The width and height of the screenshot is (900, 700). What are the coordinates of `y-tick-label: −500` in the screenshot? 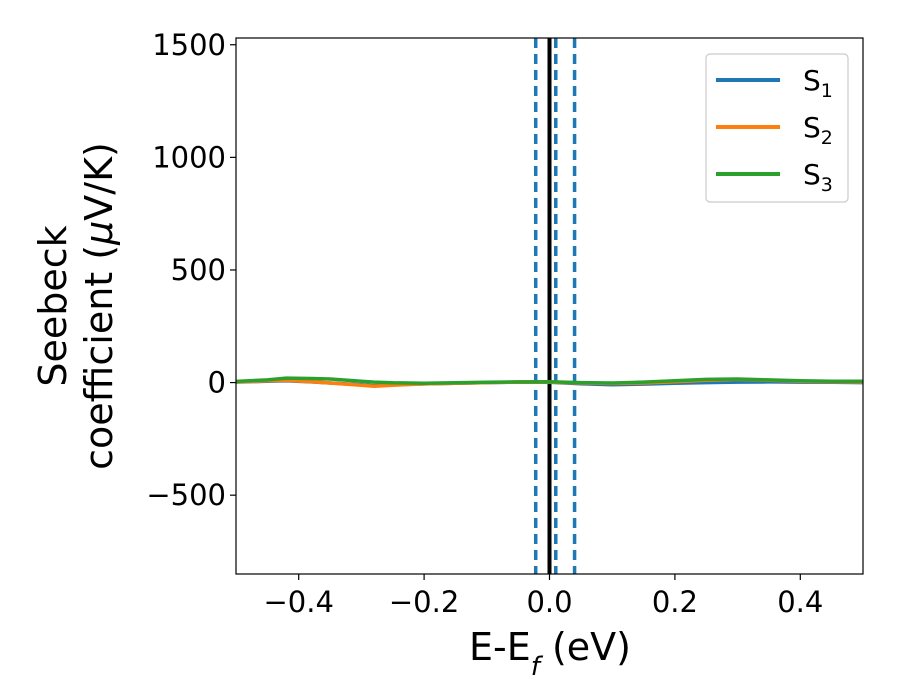 It's located at (186, 495).